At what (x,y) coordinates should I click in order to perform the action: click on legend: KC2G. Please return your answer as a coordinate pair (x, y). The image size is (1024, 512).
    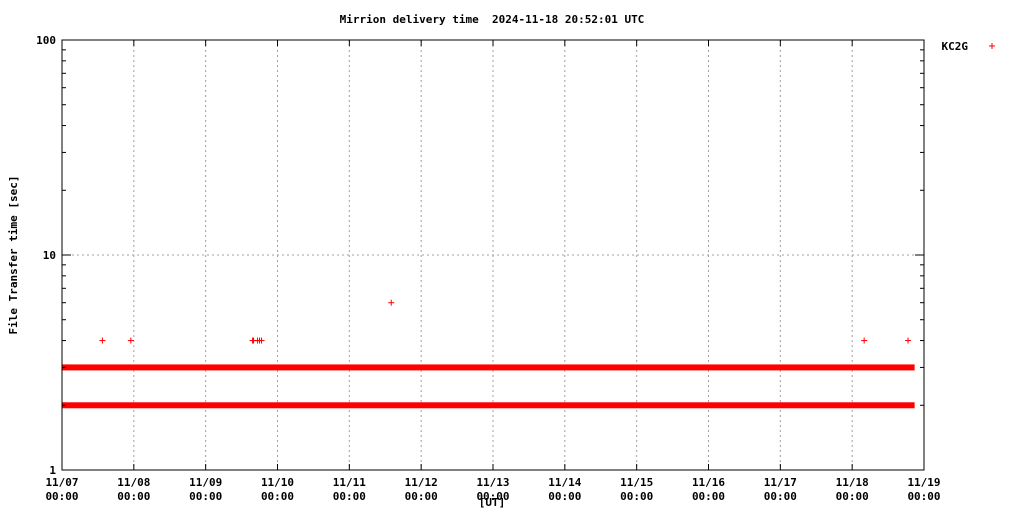
    Looking at the image, I should click on (968, 46).